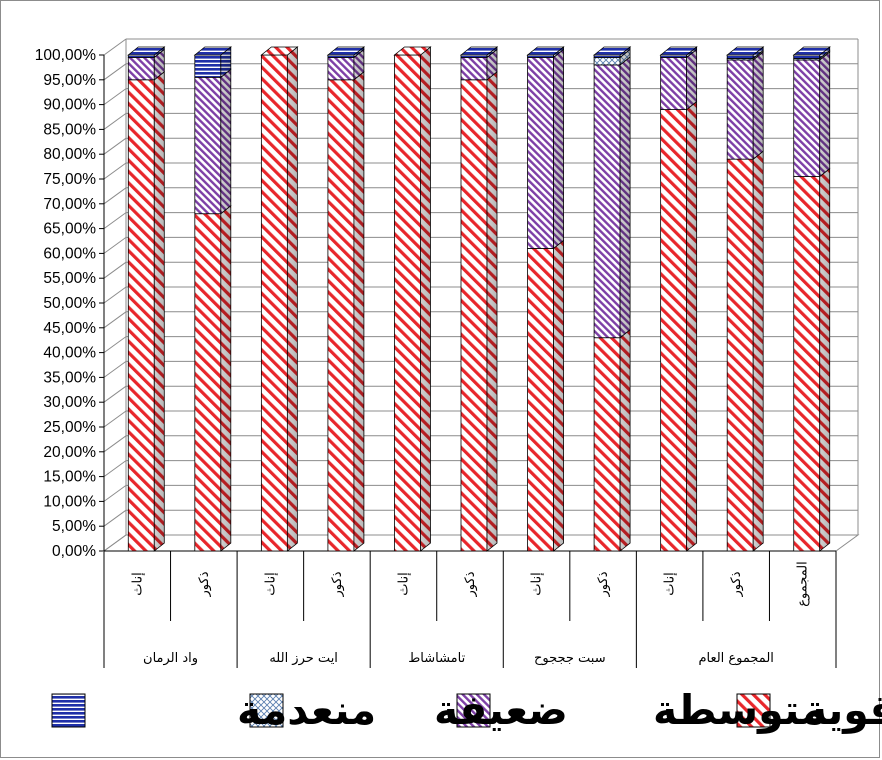  Describe the element at coordinates (436, 658) in the screenshot. I see `group-label: تامشاشاط` at that location.